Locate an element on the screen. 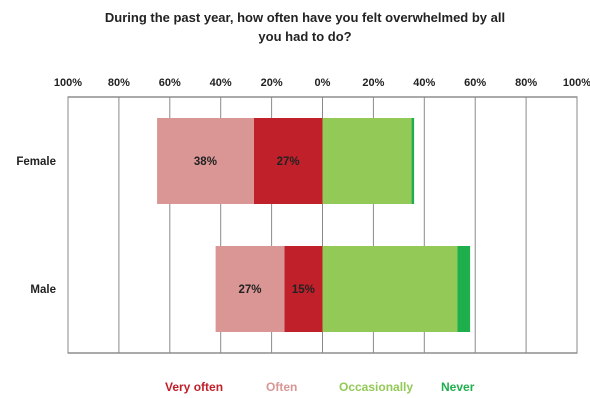 The height and width of the screenshot is (398, 590). category-label: Male is located at coordinates (43, 290).